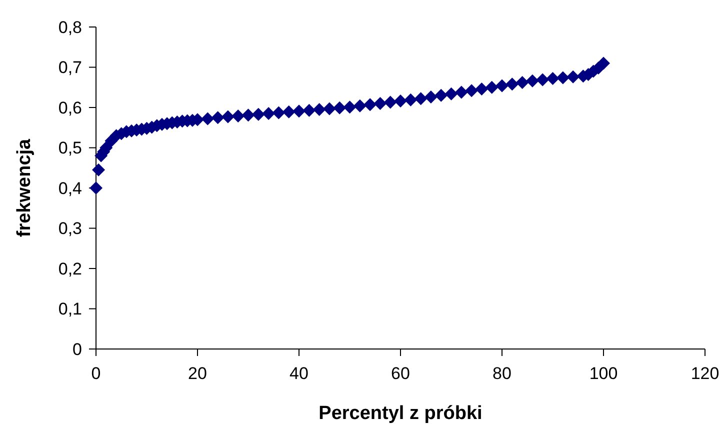 Image resolution: width=725 pixels, height=441 pixels. What do you see at coordinates (24, 188) in the screenshot?
I see `y-axis-title: frekwencja` at bounding box center [24, 188].